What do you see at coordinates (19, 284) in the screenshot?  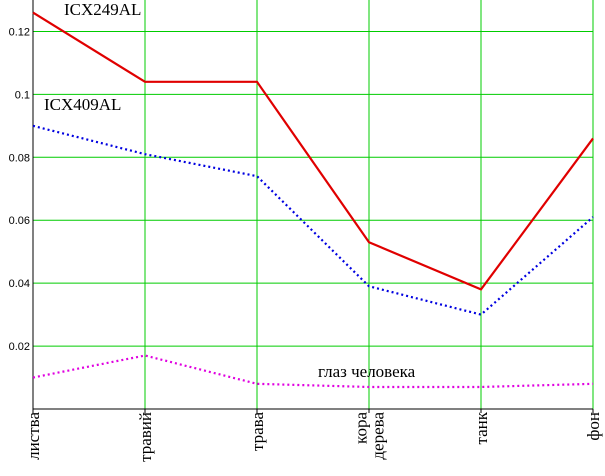 I see `y-tick-label-1: 0.04` at bounding box center [19, 284].